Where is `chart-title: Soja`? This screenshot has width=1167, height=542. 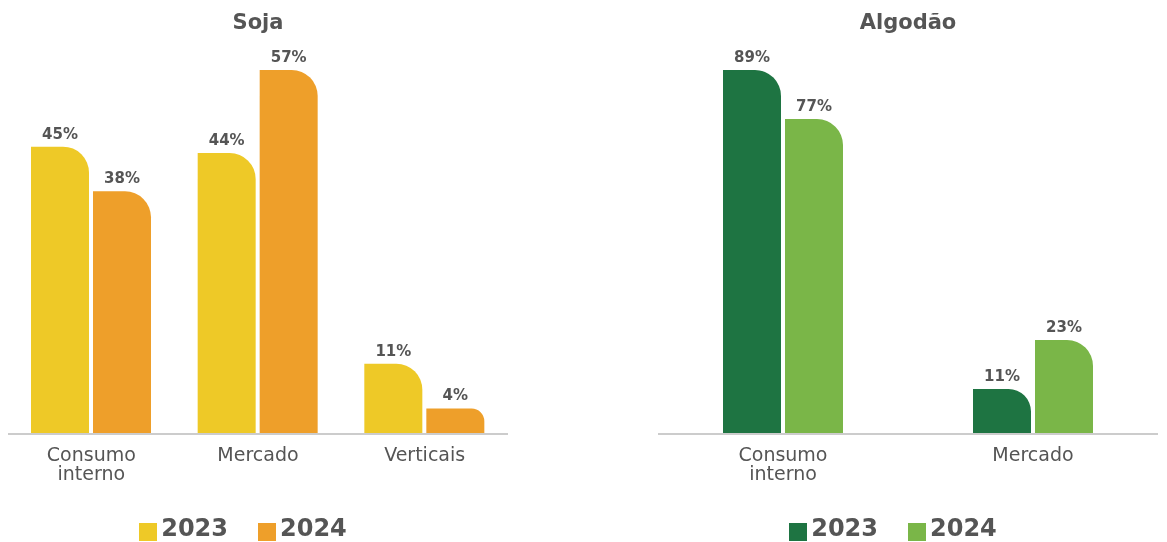
chart-title: Soja is located at coordinates (258, 22).